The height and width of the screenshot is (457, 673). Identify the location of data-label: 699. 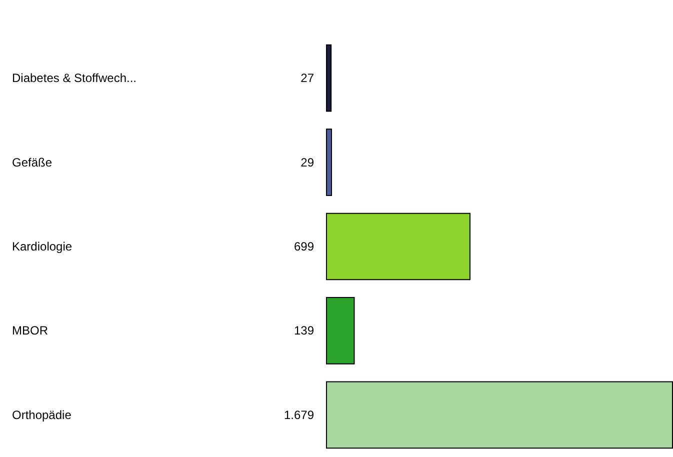
(304, 247).